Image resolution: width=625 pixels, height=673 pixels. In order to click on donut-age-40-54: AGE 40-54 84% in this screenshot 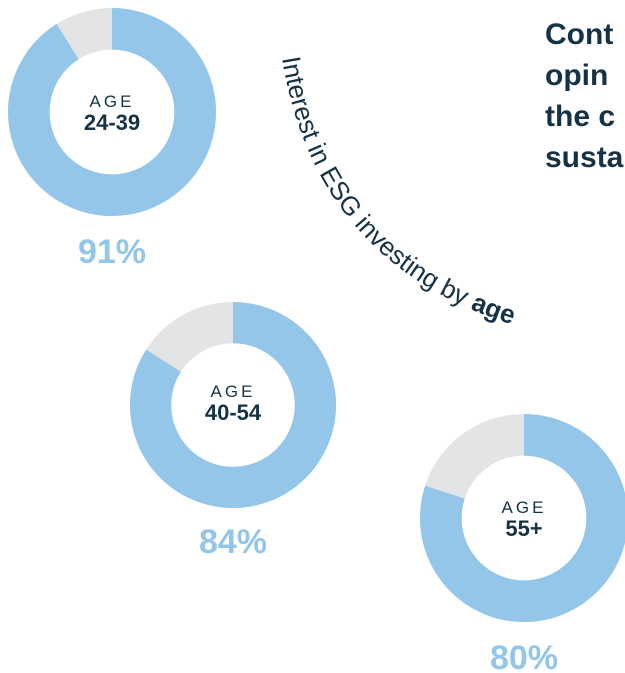, I will do `click(233, 432)`.